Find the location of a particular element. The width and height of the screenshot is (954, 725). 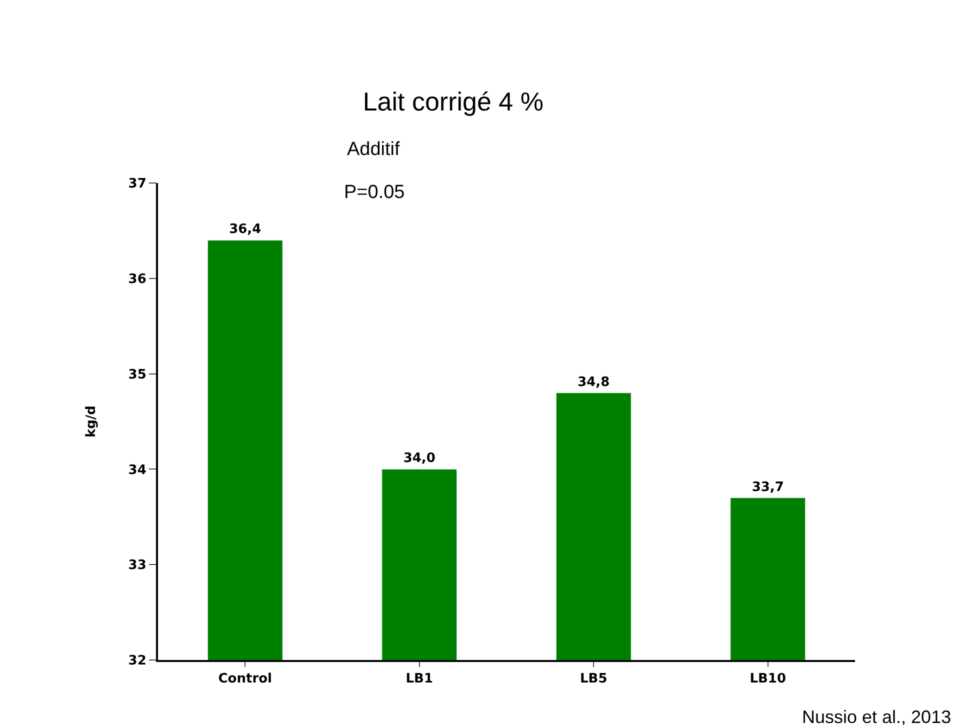

data-label: 34,8 is located at coordinates (594, 382).